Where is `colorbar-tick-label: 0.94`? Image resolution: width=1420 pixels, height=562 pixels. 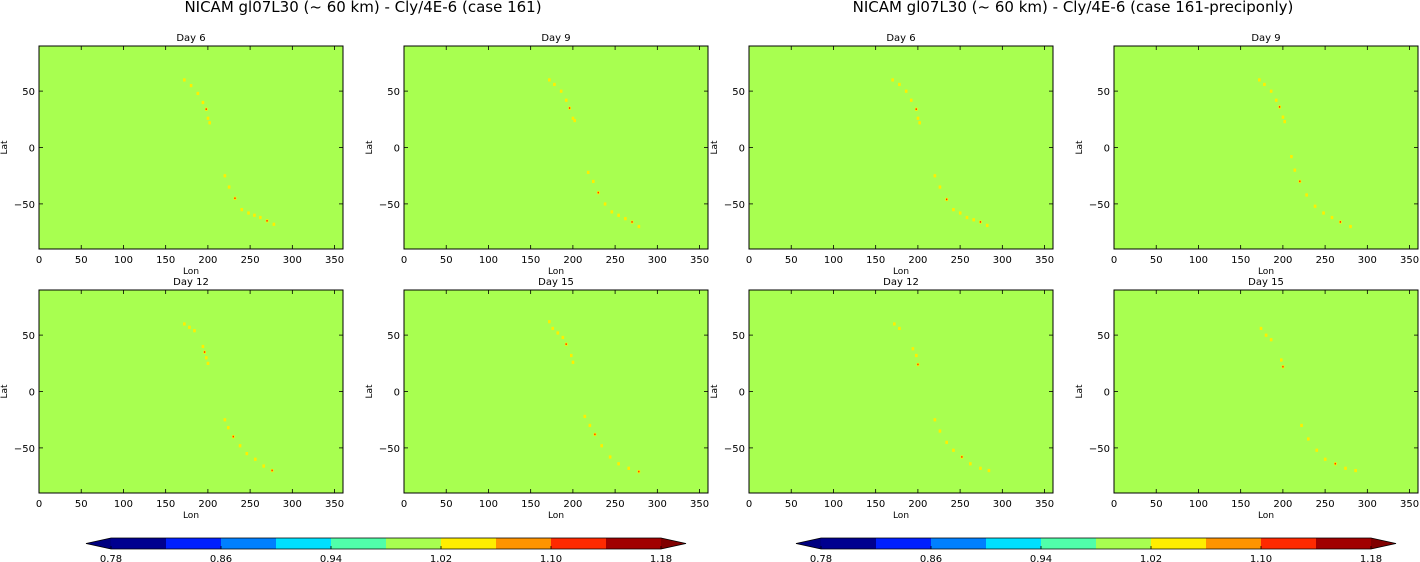 colorbar-tick-label: 0.94 is located at coordinates (1041, 558).